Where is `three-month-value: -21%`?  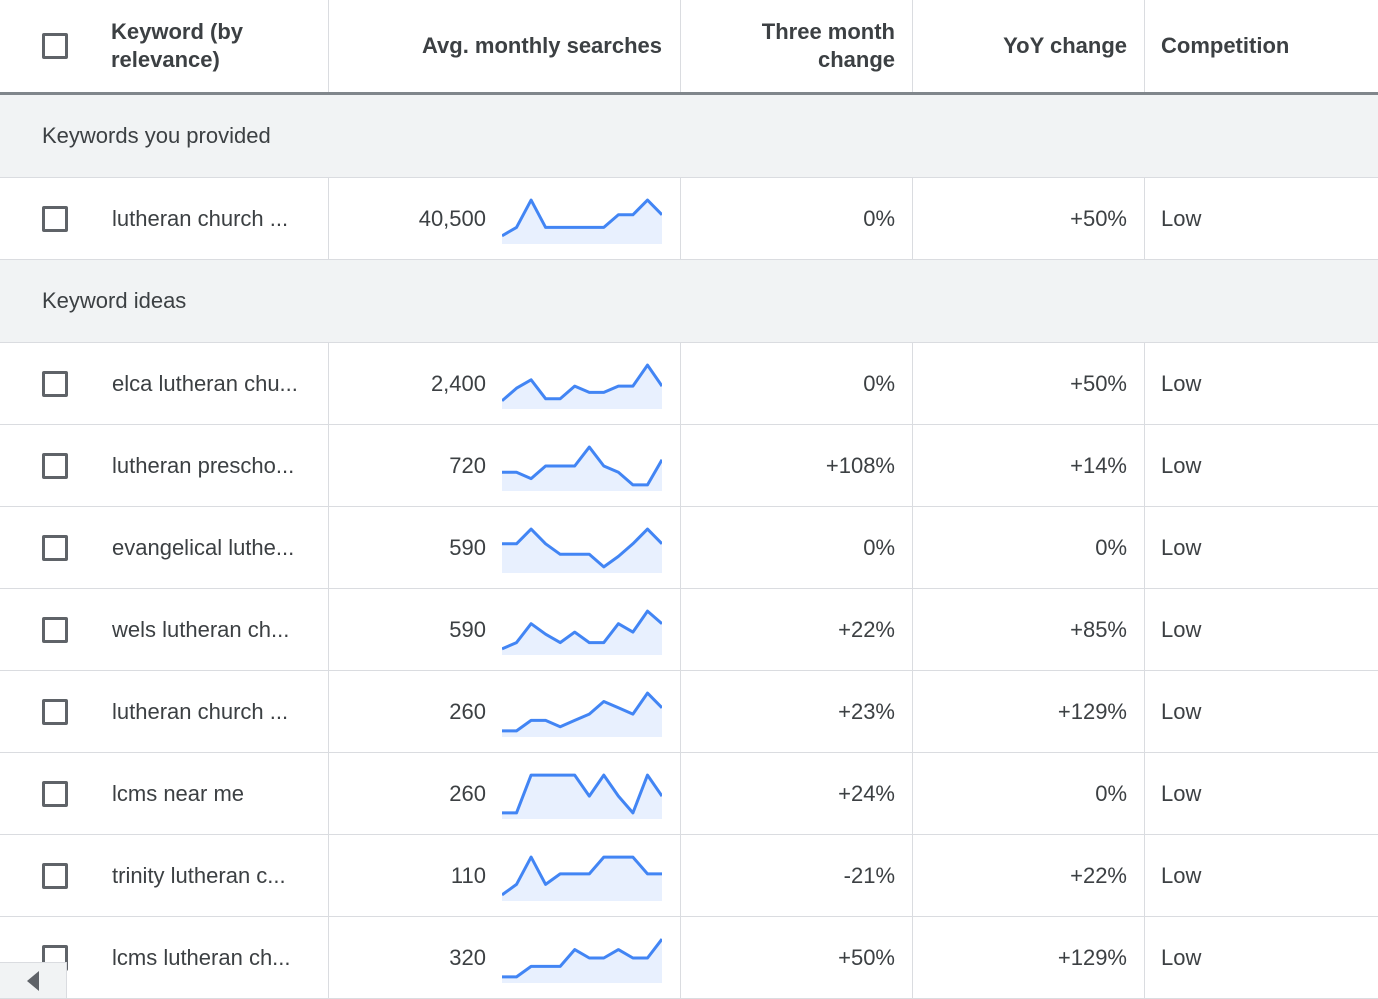 three-month-value: -21% is located at coordinates (869, 875).